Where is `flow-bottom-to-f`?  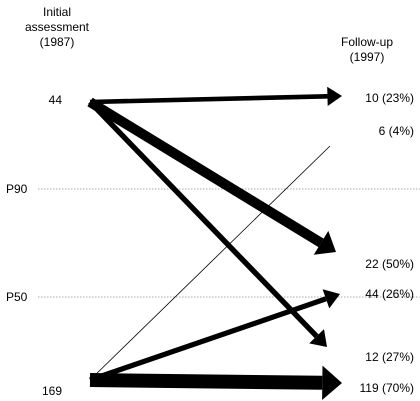
flow-bottom-to-f is located at coordinates (215, 382).